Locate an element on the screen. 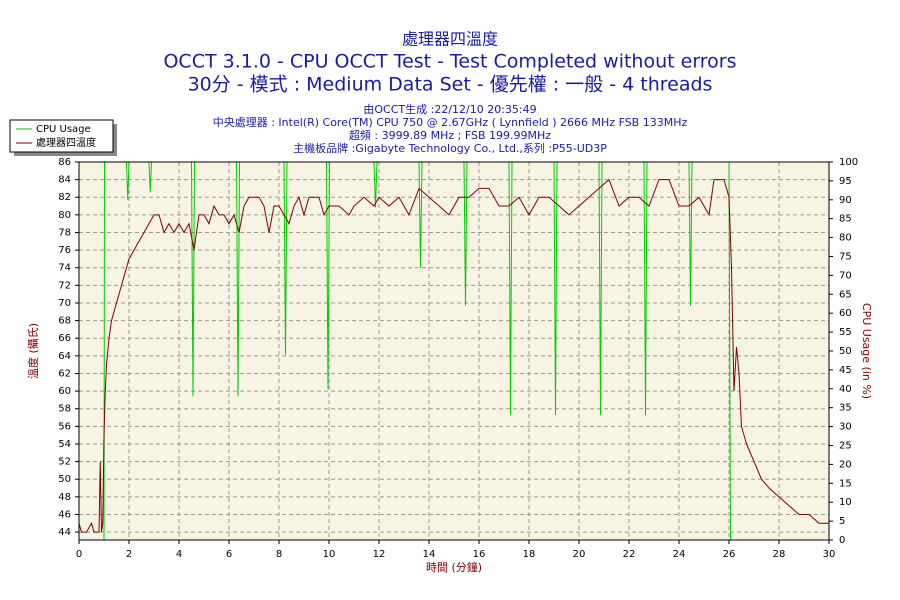 Image resolution: width=900 pixels, height=600 pixels. x-tick-label: 26 is located at coordinates (729, 554).